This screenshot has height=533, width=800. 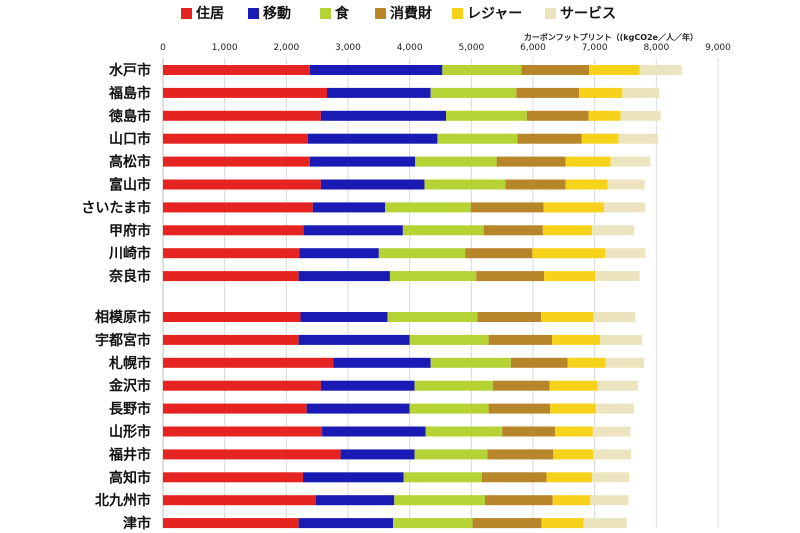 What do you see at coordinates (130, 477) in the screenshot?
I see `category-label: 高知市` at bounding box center [130, 477].